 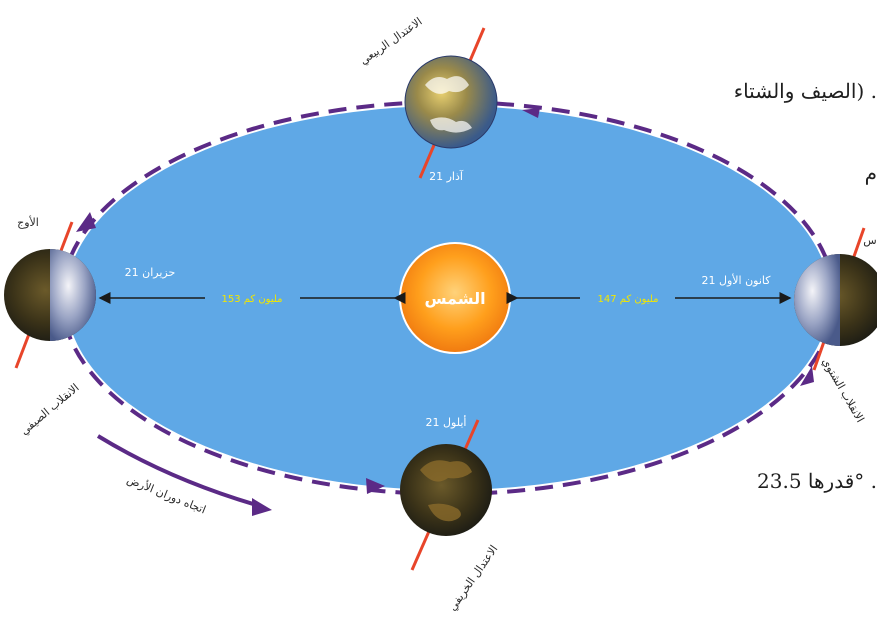 What do you see at coordinates (531, 113) in the screenshot?
I see `orbit-arrow-top` at bounding box center [531, 113].